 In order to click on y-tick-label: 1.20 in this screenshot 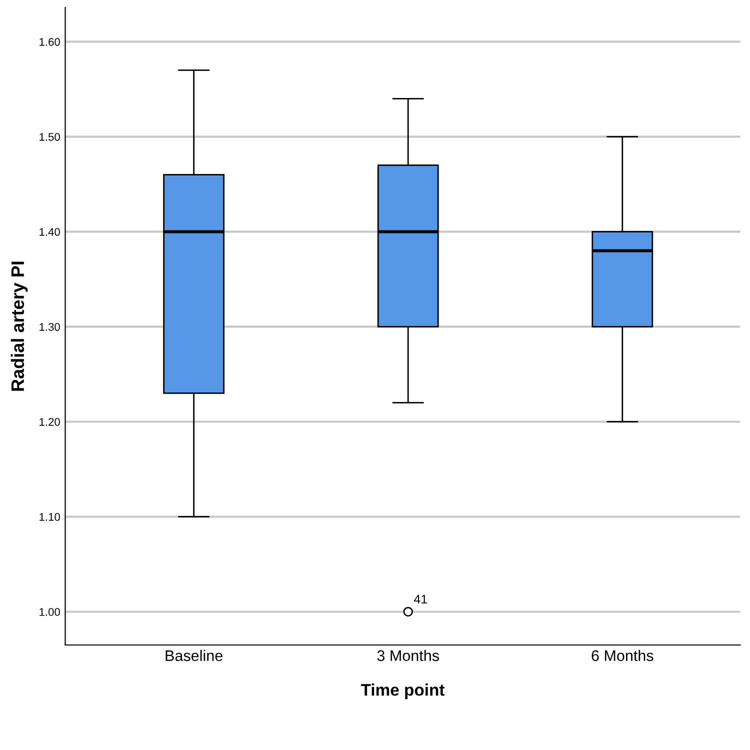, I will do `click(50, 422)`.